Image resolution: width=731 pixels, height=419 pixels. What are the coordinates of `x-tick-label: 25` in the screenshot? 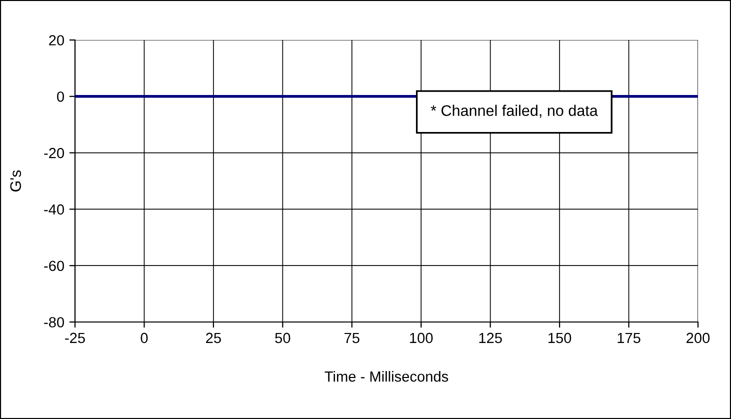 It's located at (213, 338).